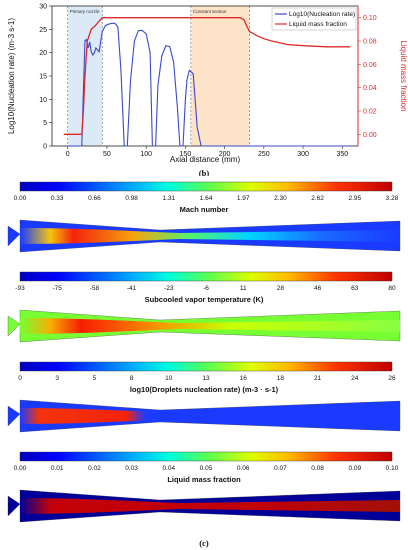  Describe the element at coordinates (168, 198) in the screenshot. I see `colorbar-tick: 1.31` at that location.